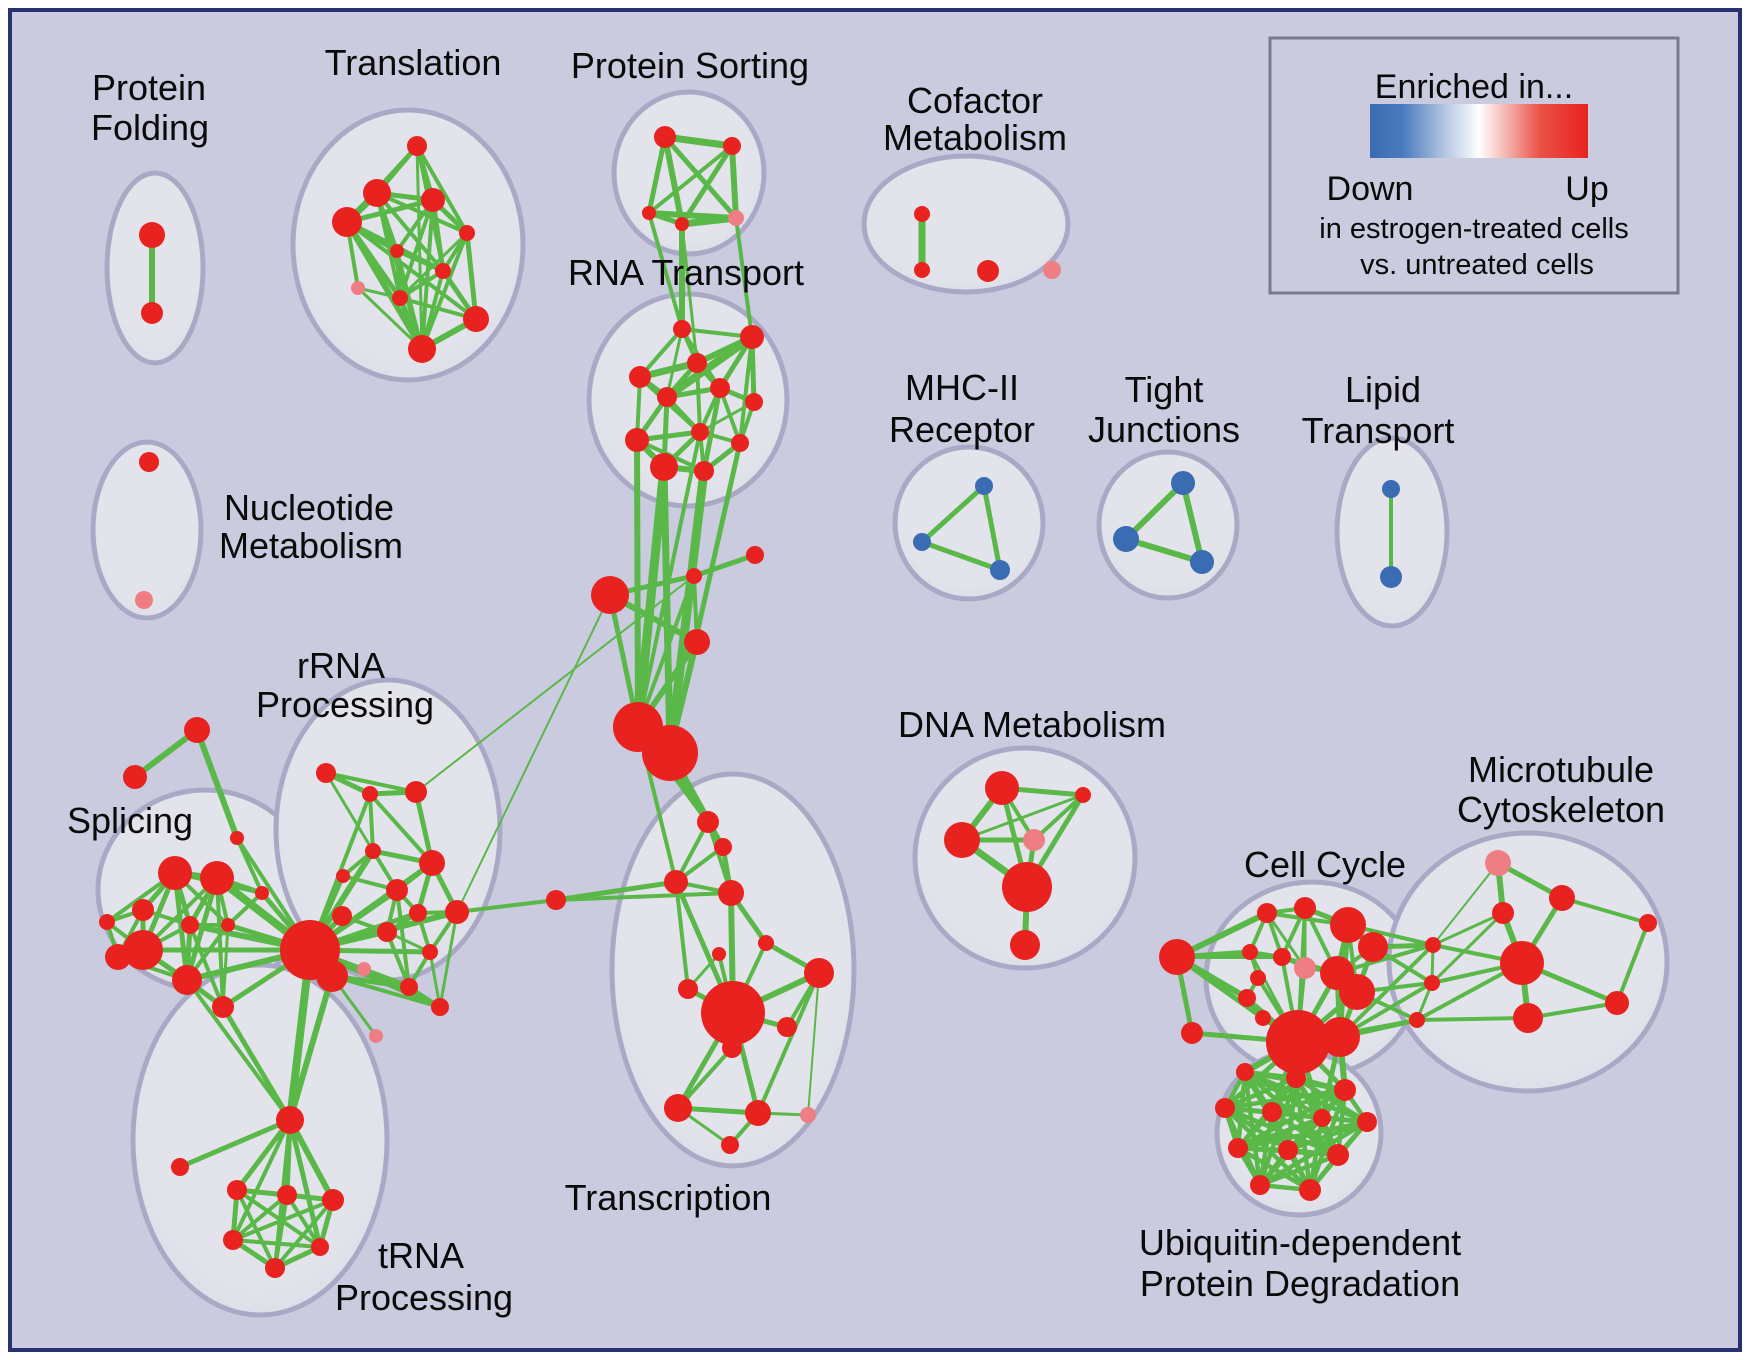 This screenshot has width=1750, height=1360. I want to click on cluster-translation-label: Translation, so click(413, 62).